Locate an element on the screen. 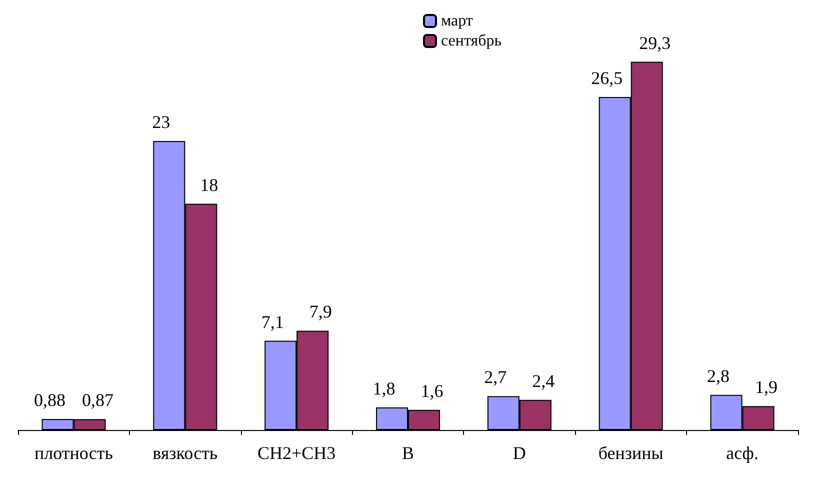 This screenshot has width=816, height=483. data-label: 2,7 is located at coordinates (495, 377).